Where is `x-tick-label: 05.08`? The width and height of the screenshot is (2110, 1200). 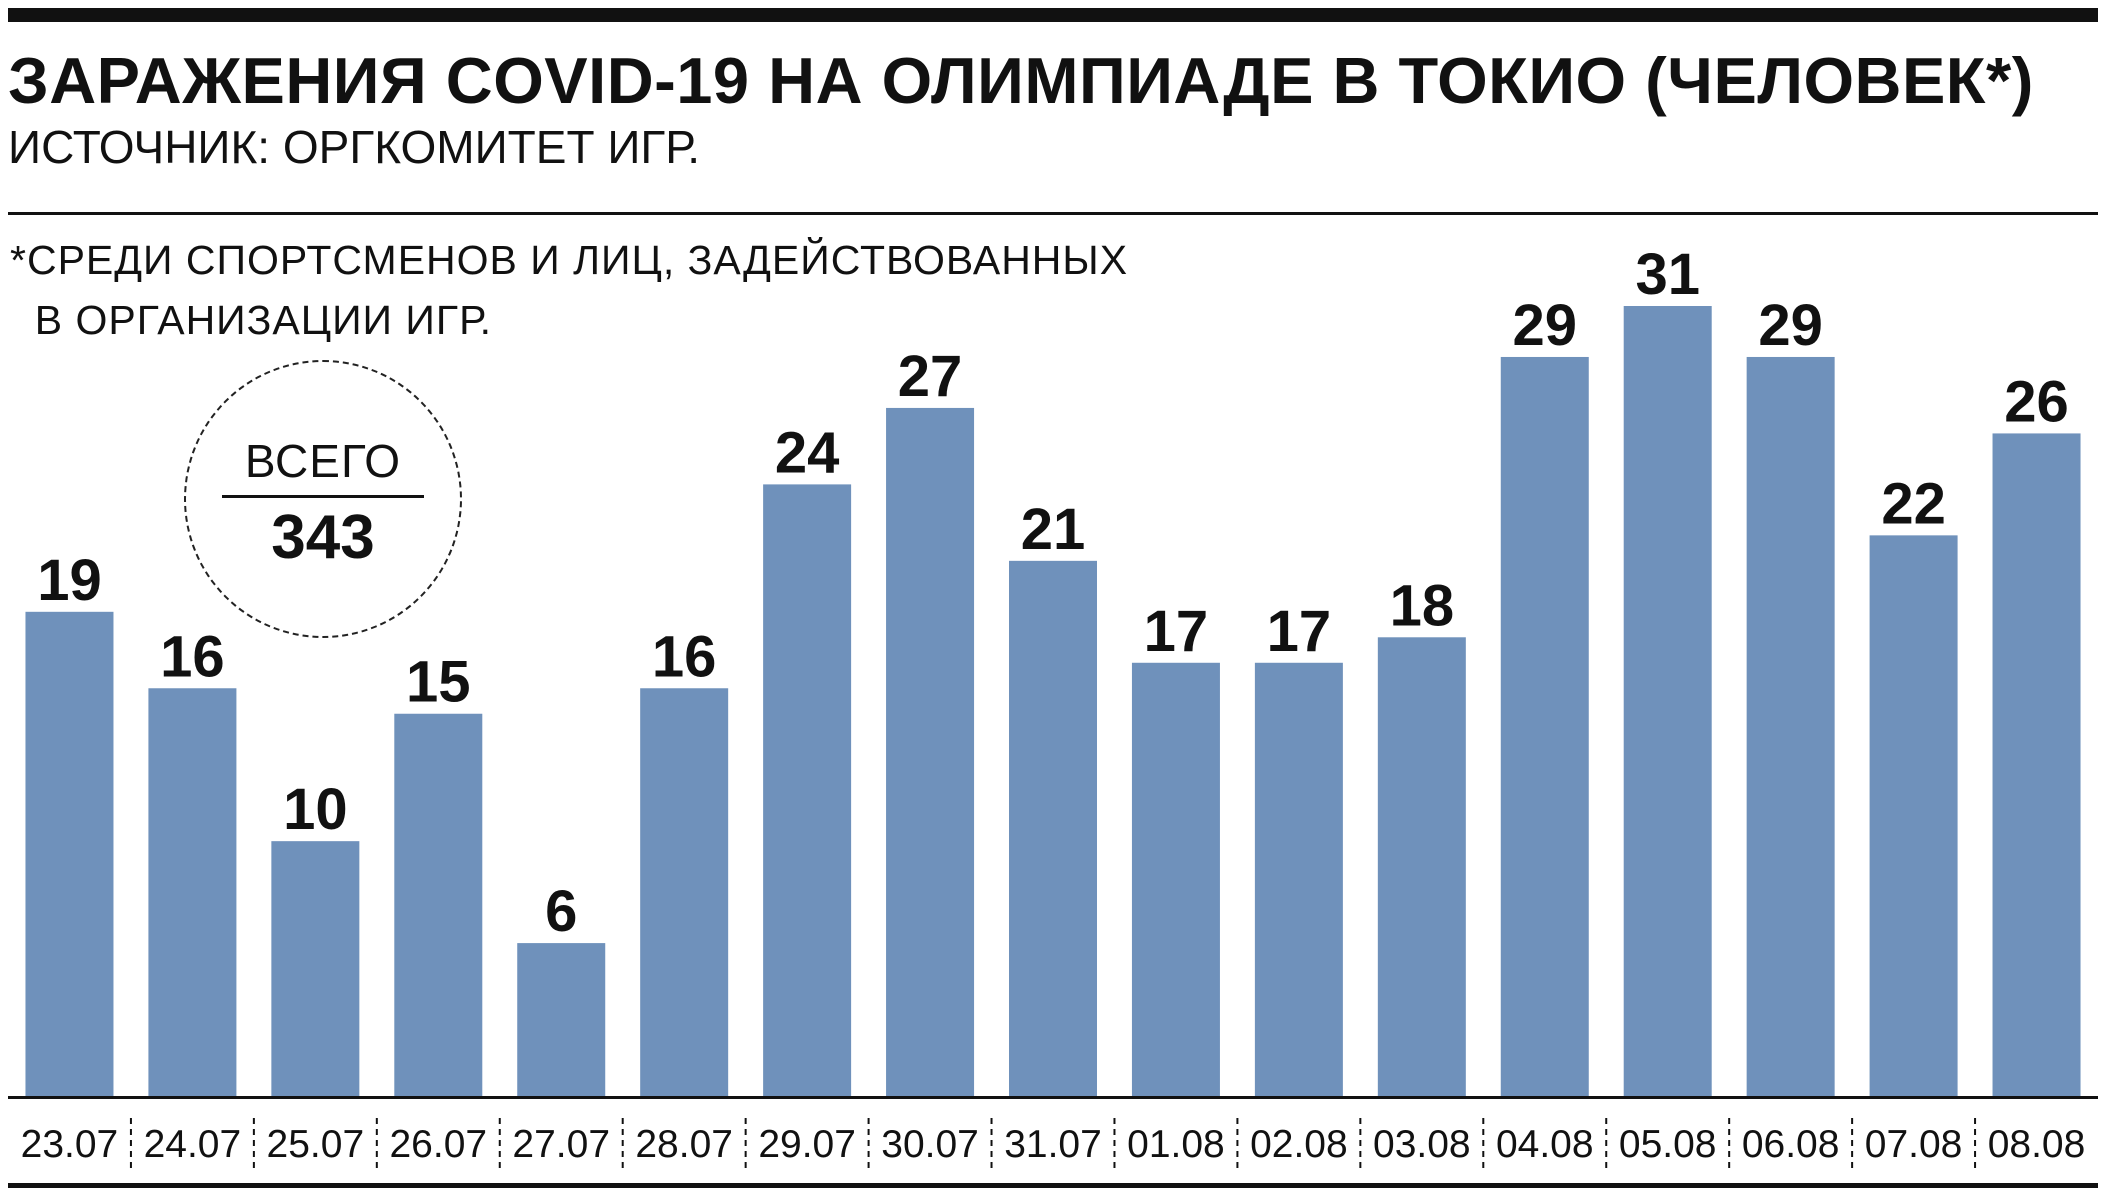 x-tick-label: 05.08 is located at coordinates (1668, 1144).